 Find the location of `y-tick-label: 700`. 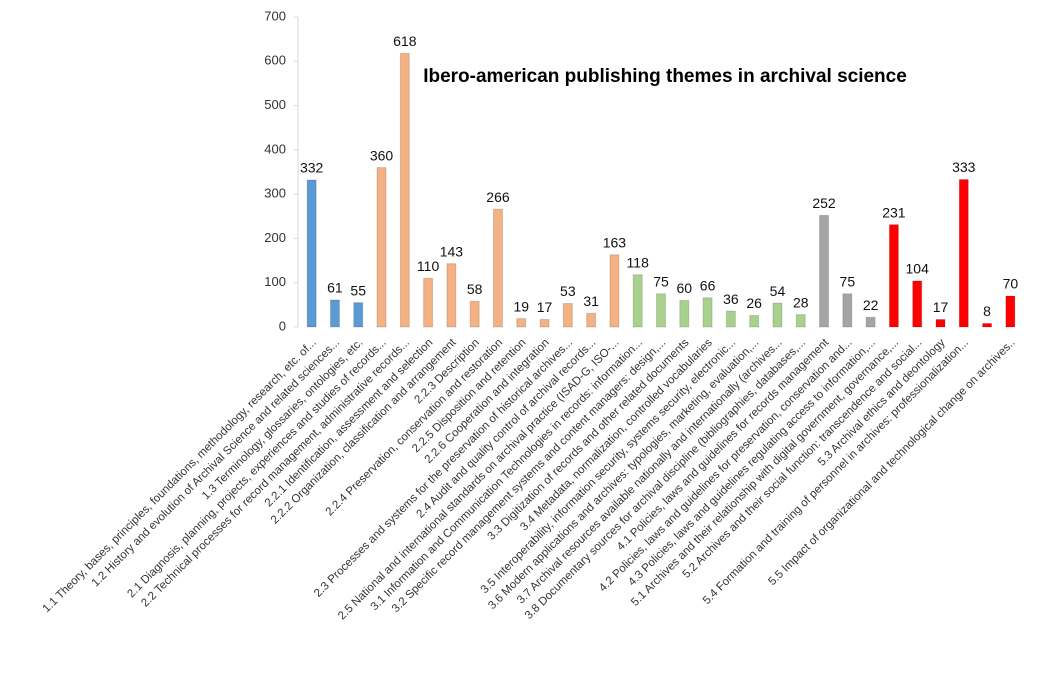

y-tick-label: 700 is located at coordinates (275, 15).